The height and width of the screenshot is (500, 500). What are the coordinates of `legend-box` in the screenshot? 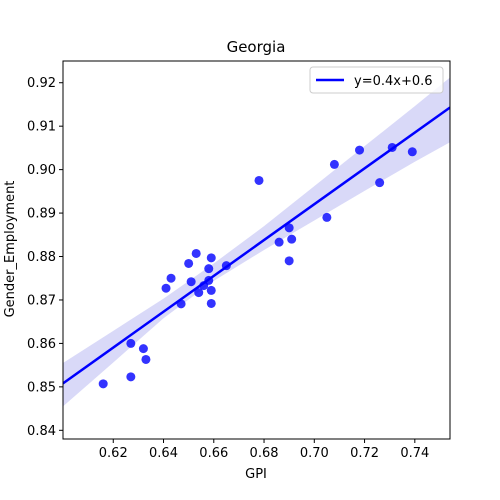 It's located at (376, 80).